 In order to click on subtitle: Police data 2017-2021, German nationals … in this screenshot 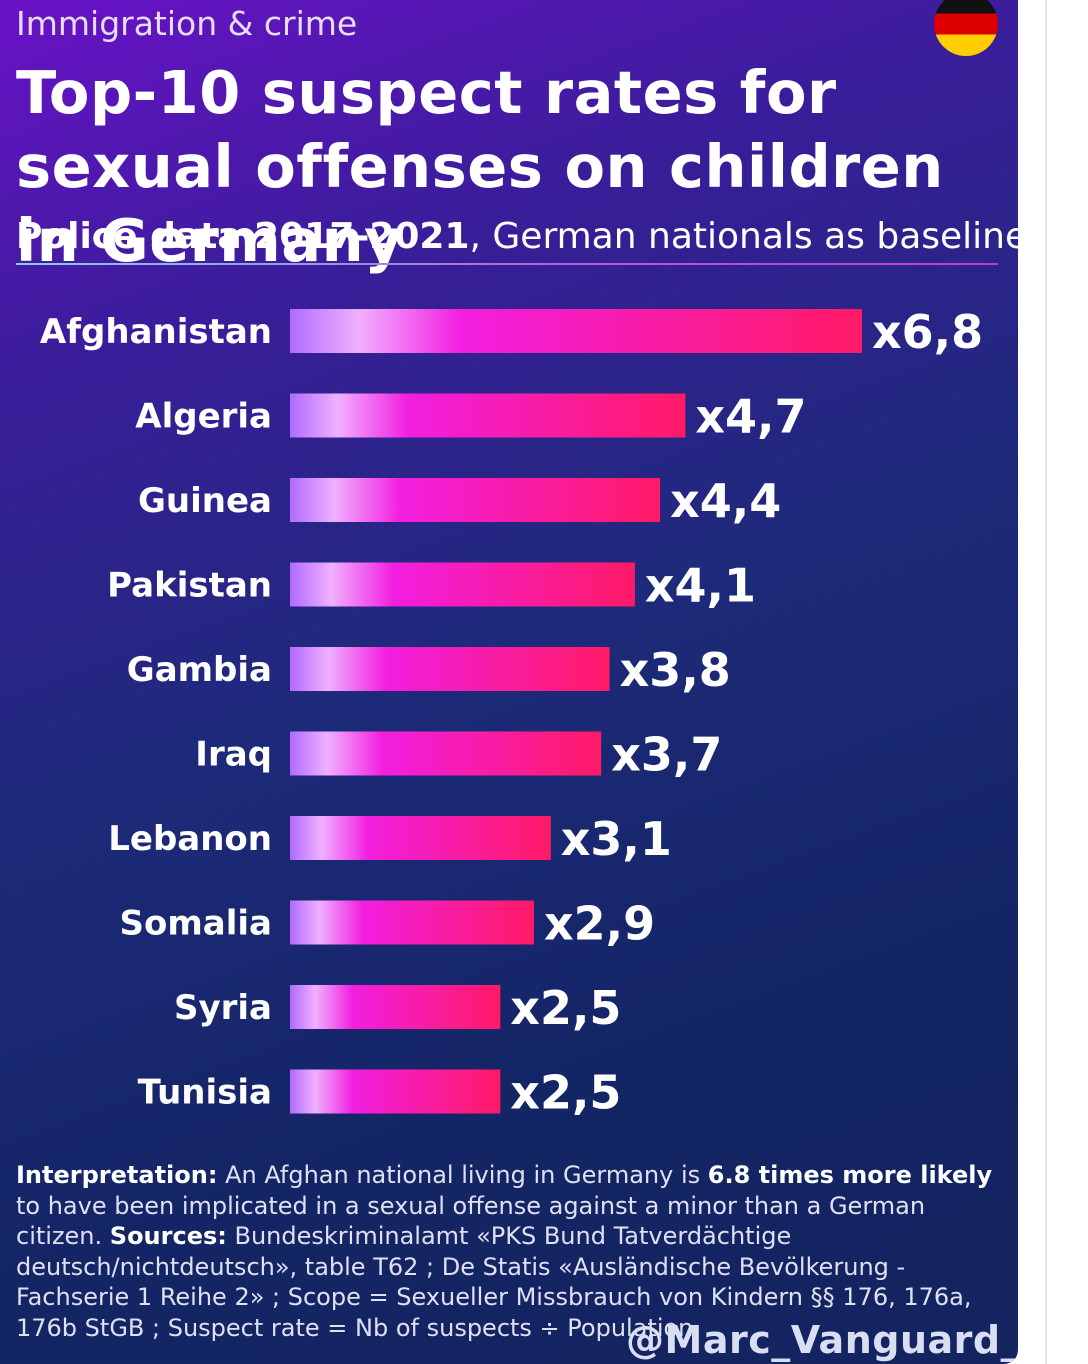, I will do `click(517, 236)`.